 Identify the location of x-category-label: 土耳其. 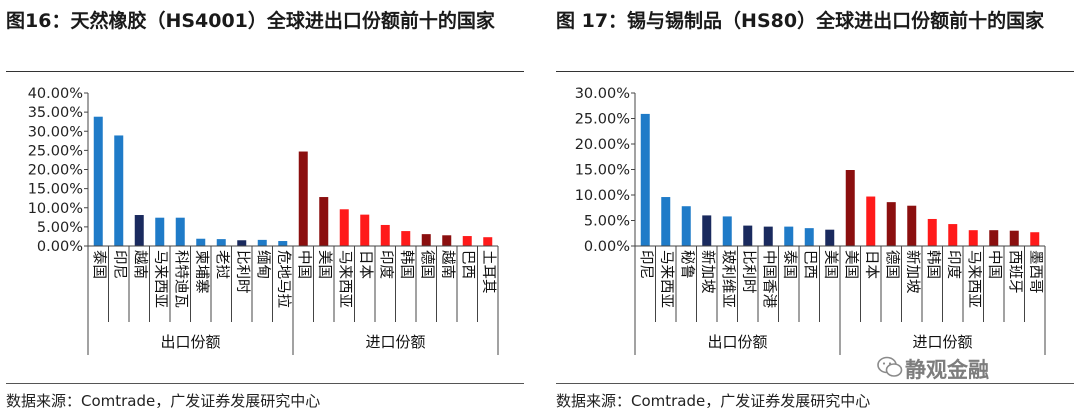
(488, 272).